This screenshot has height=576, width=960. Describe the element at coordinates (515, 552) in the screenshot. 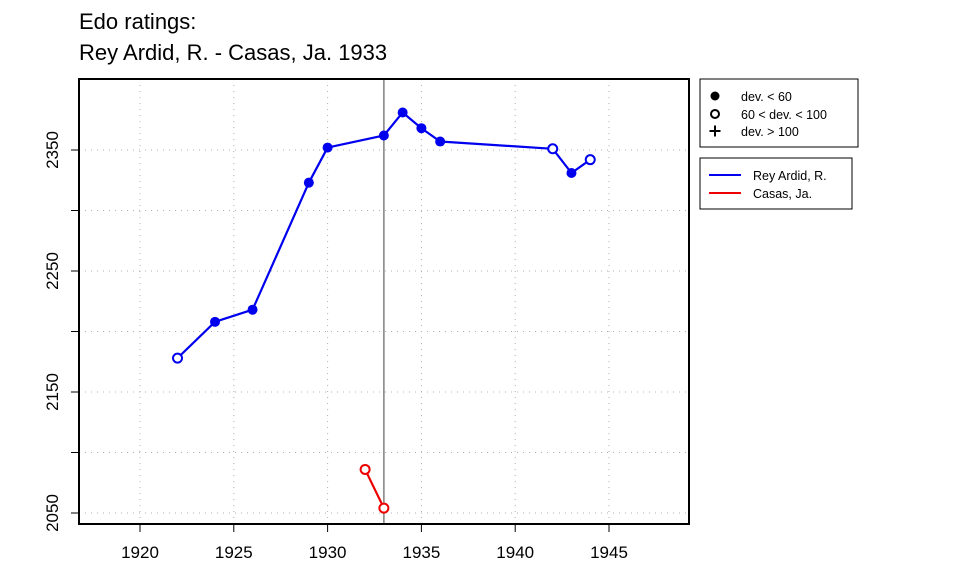

I see `x-tick-label: 1940` at that location.